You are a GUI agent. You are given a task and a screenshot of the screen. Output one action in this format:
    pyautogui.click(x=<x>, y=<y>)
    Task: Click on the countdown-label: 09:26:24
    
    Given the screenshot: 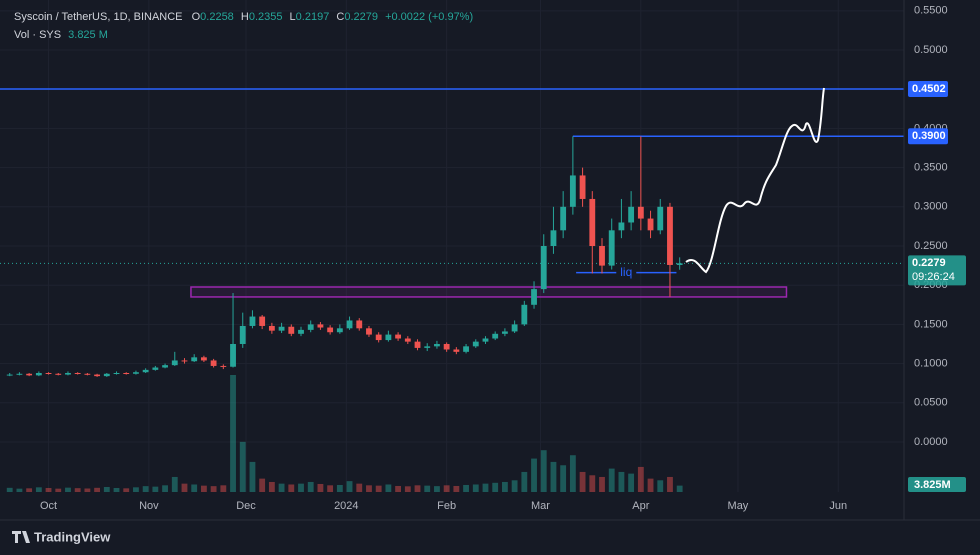 What is the action you would take?
    pyautogui.click(x=933, y=277)
    